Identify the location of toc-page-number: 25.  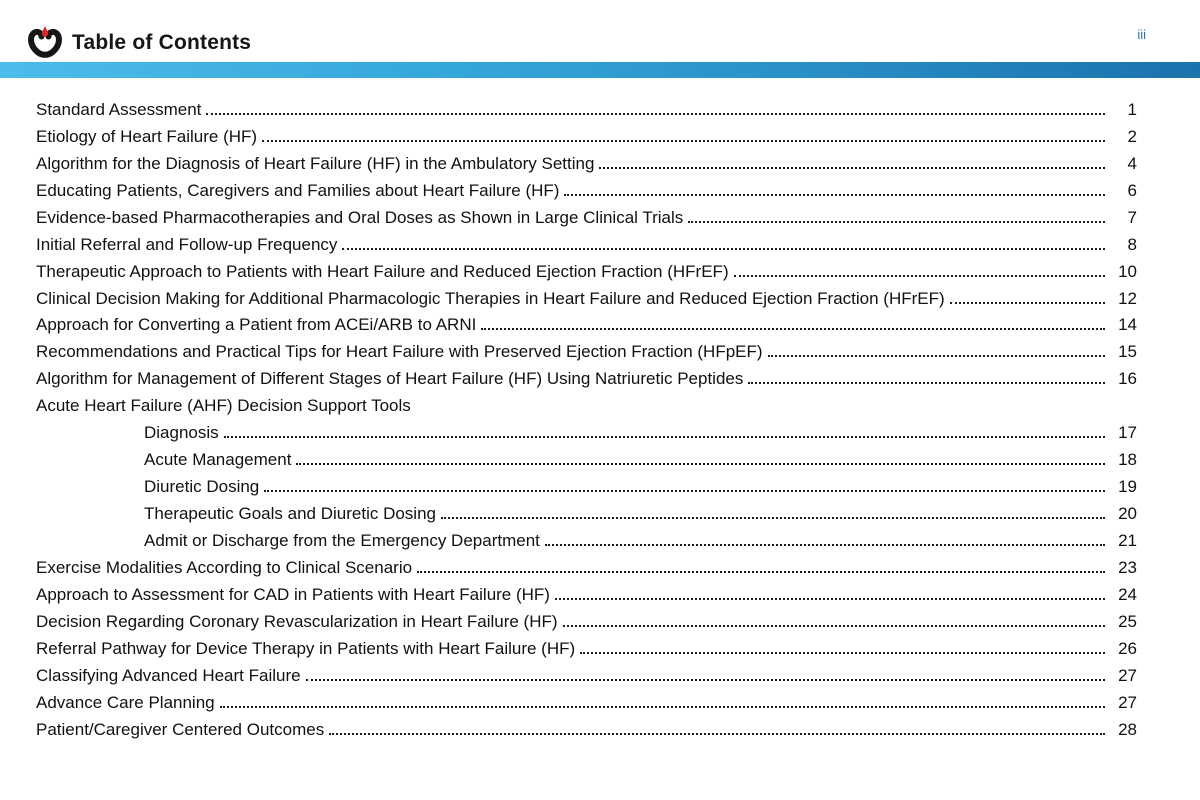
(1127, 621).